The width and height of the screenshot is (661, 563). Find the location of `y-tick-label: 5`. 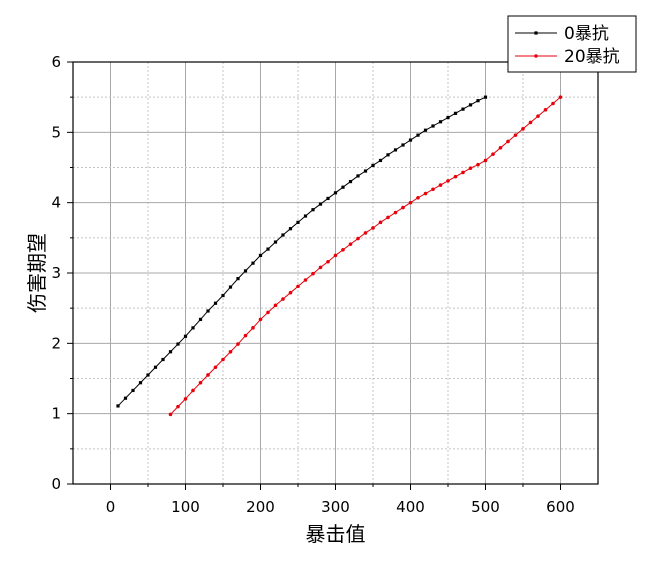

y-tick-label: 5 is located at coordinates (56, 132).